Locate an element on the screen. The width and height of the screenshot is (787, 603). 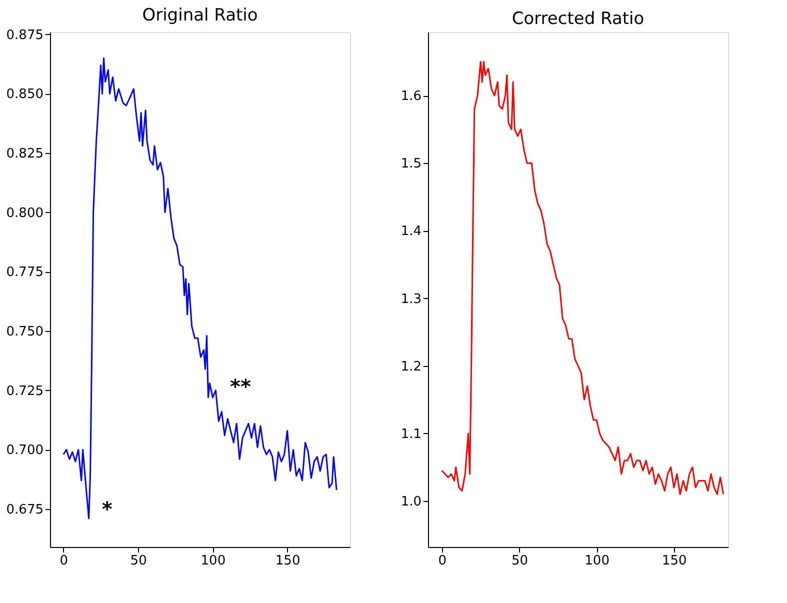
y-tick-label: 1.2 is located at coordinates (411, 366).